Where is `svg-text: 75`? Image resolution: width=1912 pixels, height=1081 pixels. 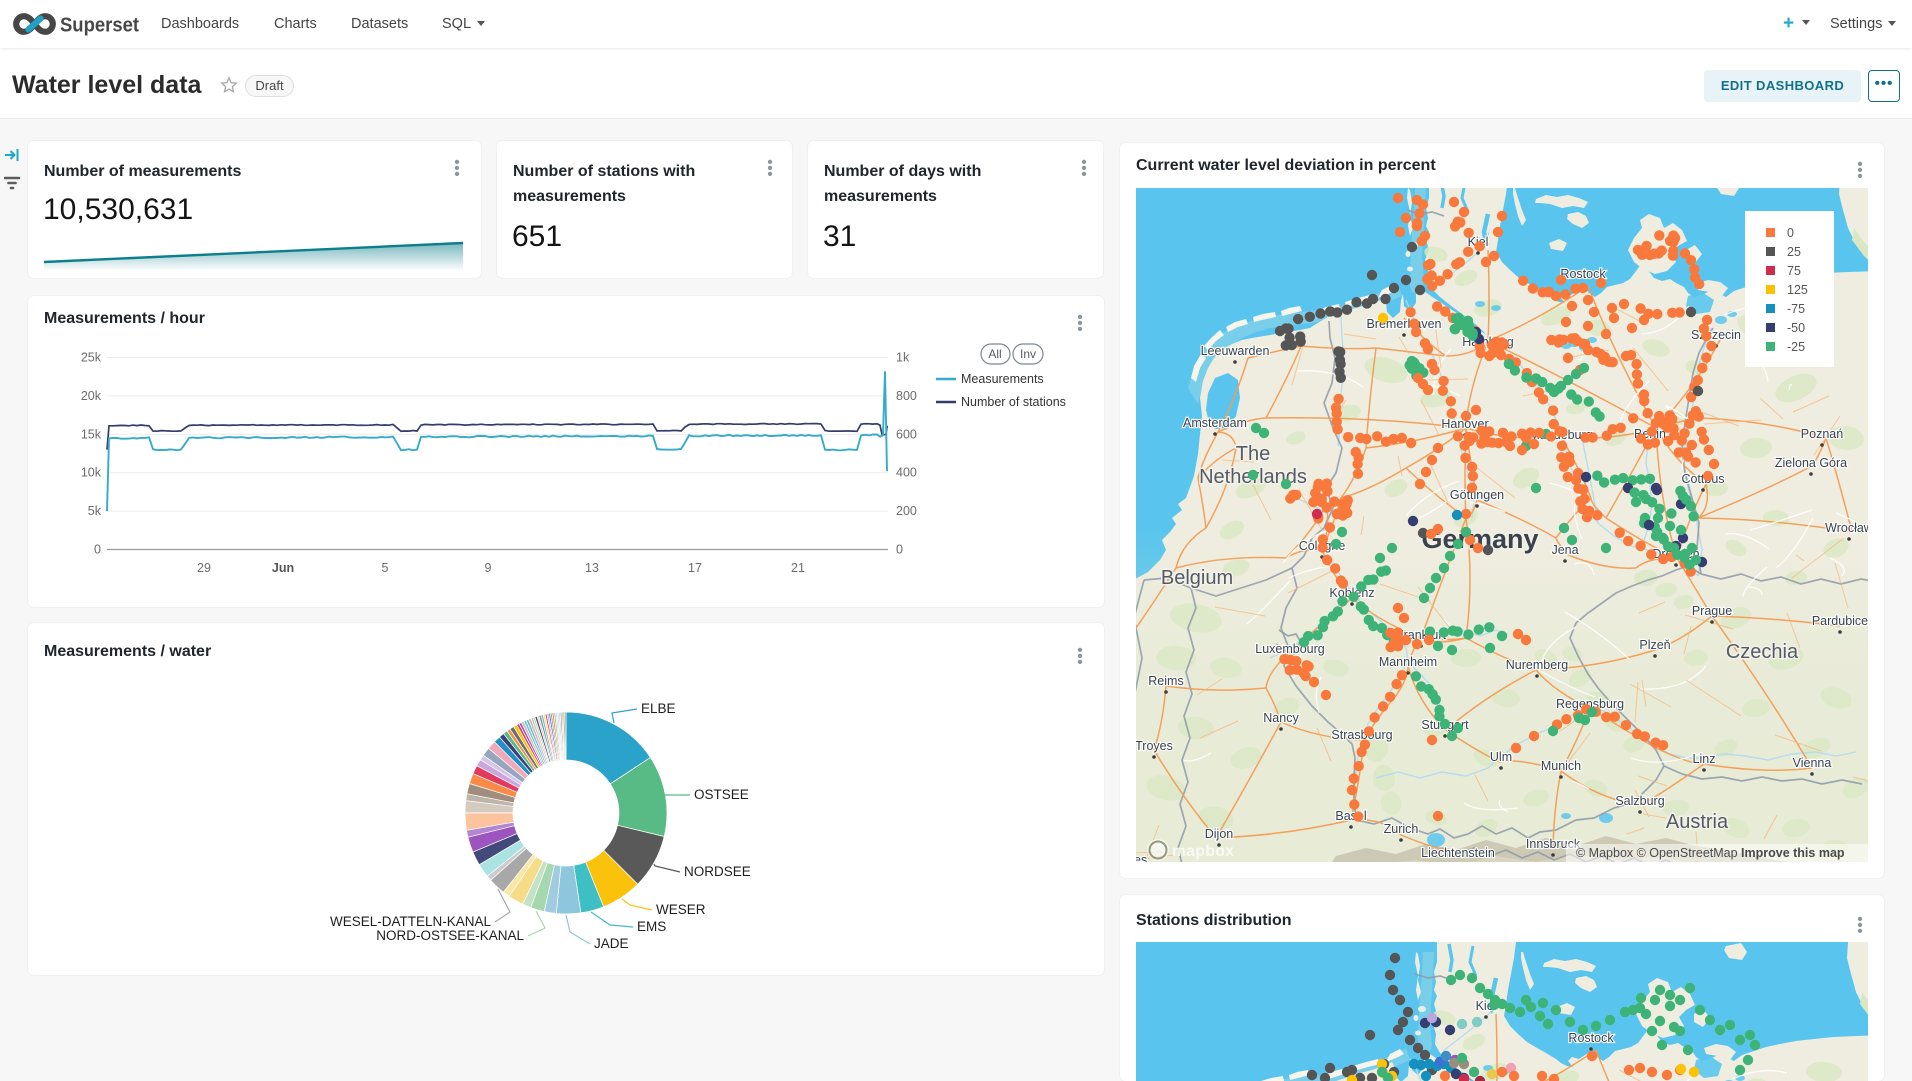 svg-text: 75 is located at coordinates (1794, 271).